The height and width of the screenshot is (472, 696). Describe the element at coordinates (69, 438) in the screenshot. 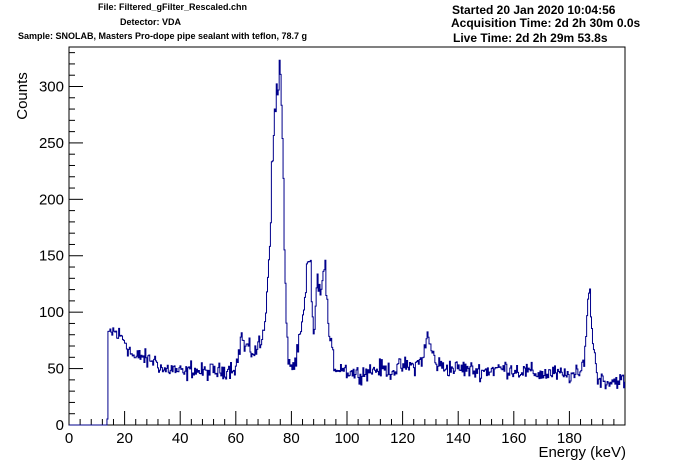

I see `x-tick-label: 0` at that location.